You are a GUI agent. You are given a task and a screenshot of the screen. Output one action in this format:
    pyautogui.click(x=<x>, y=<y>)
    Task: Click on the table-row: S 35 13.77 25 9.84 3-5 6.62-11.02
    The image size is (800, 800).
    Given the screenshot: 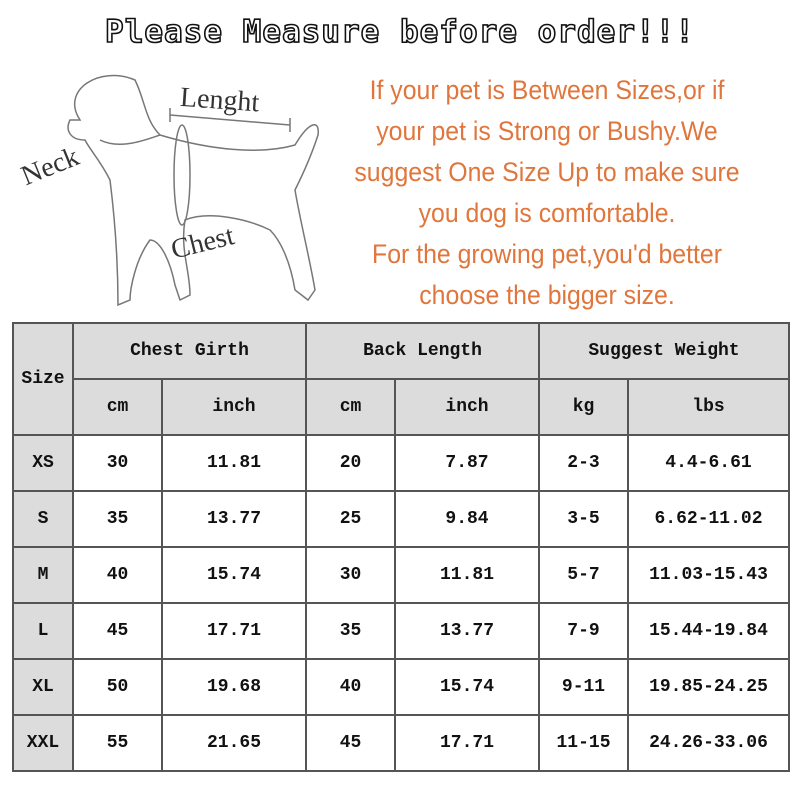 What is the action you would take?
    pyautogui.click(x=401, y=519)
    